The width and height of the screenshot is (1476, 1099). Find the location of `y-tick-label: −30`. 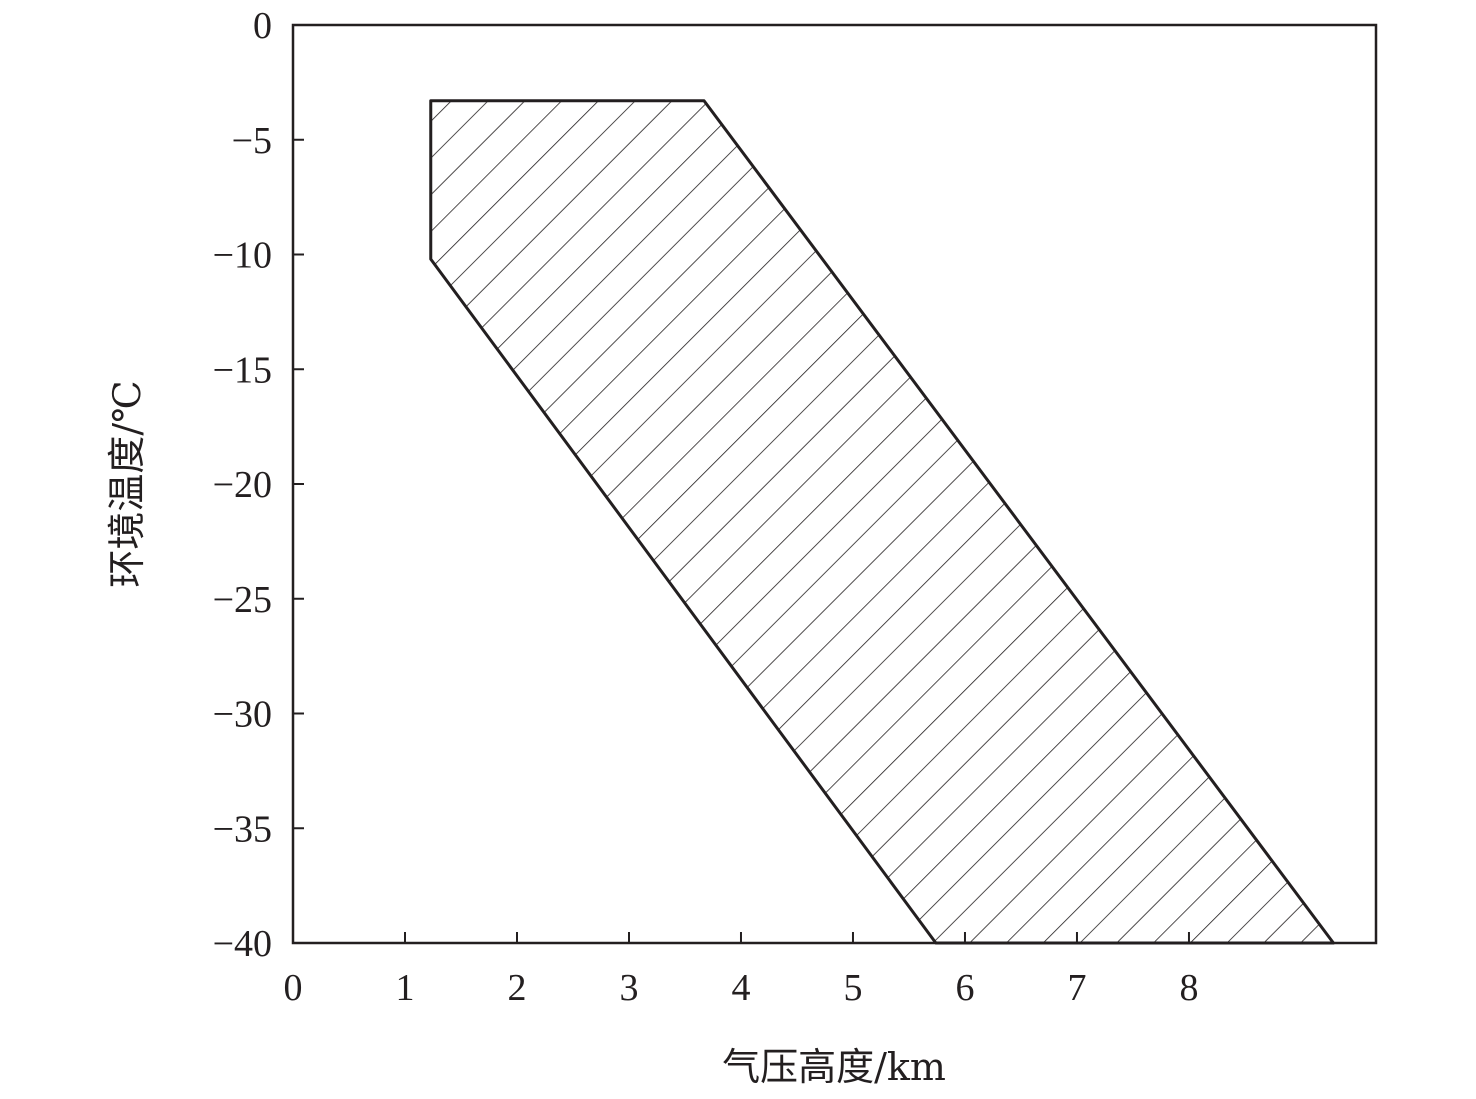

y-tick-label: −30 is located at coordinates (242, 715).